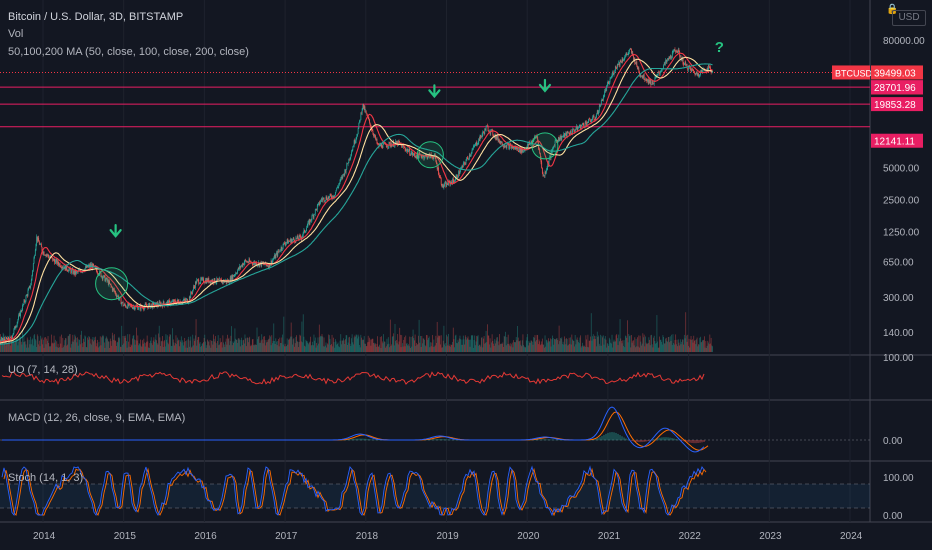 Image resolution: width=932 pixels, height=550 pixels. Describe the element at coordinates (97, 418) in the screenshot. I see `macd-legend: MACD (12, 26, close, 9, EMA, EMA)` at that location.